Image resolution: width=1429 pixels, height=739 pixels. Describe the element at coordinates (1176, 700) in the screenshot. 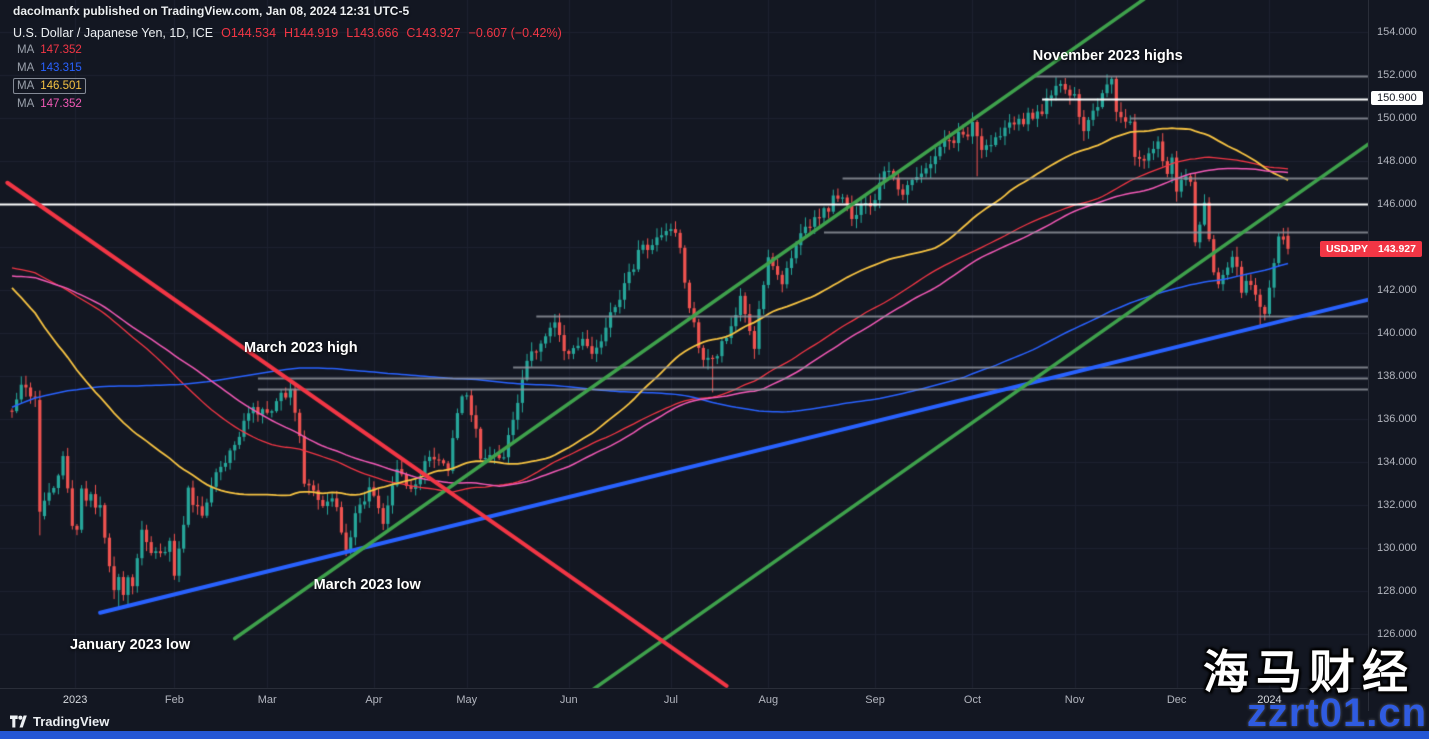

I see `time-axis-label: Dec` at that location.